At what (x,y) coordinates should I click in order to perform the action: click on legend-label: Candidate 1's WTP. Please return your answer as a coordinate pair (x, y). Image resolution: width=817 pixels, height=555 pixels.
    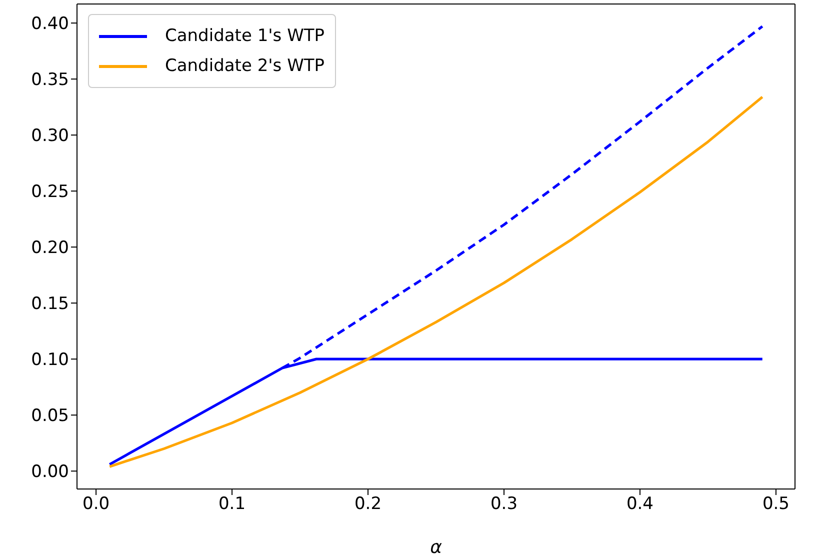
    Looking at the image, I should click on (245, 36).